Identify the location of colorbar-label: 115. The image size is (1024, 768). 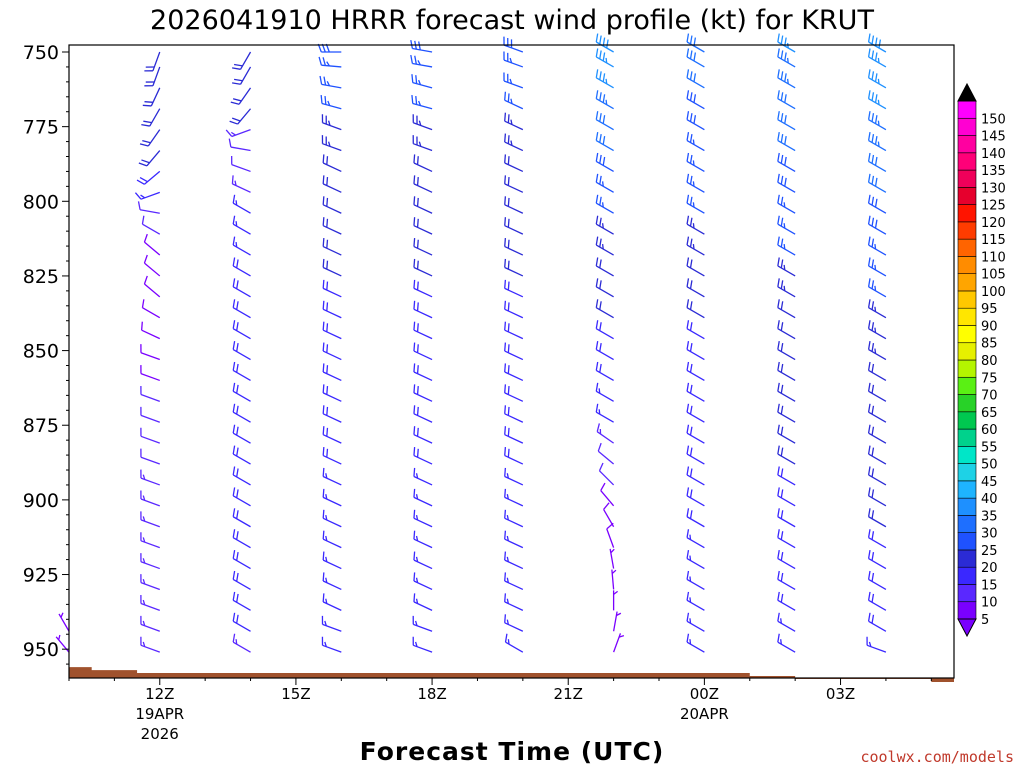
(993, 240).